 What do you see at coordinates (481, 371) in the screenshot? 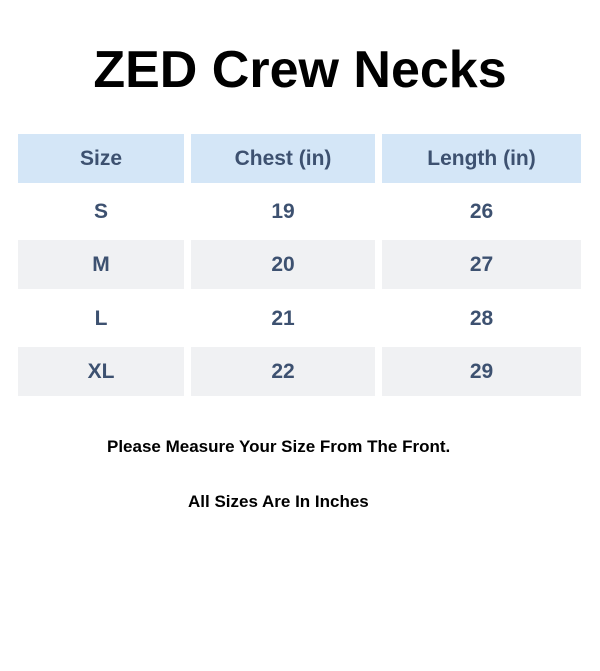
I see `cell-length: 29` at bounding box center [481, 371].